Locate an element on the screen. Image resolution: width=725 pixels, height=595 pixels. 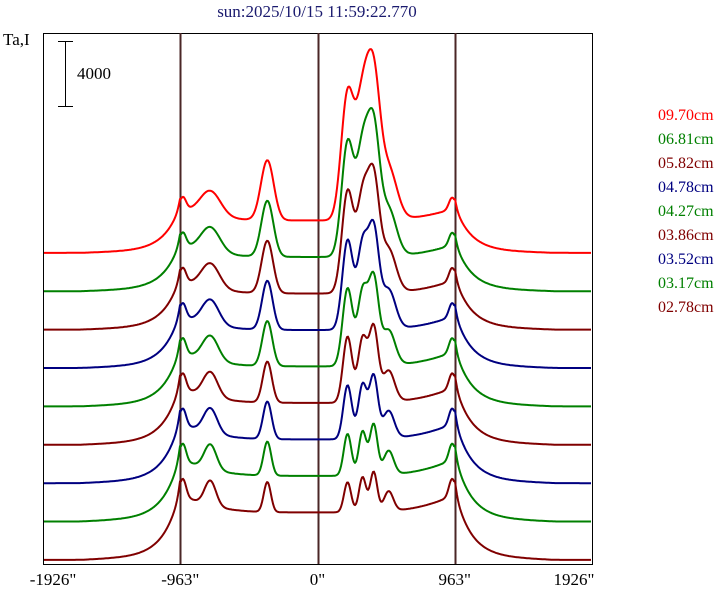
legend-item: 04.27cm is located at coordinates (686, 211).